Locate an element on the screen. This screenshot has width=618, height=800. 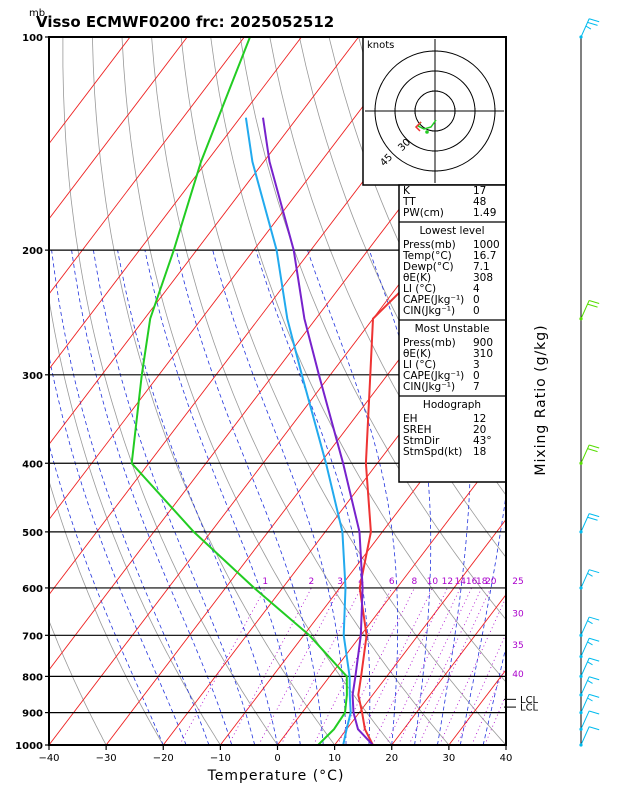
mixing-ratio-label: 18 is located at coordinates (482, 582).